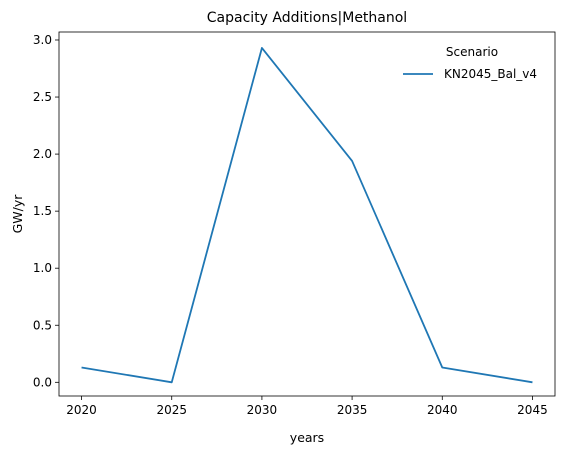  I want to click on y-axis-label: GW/yr, so click(17, 214).